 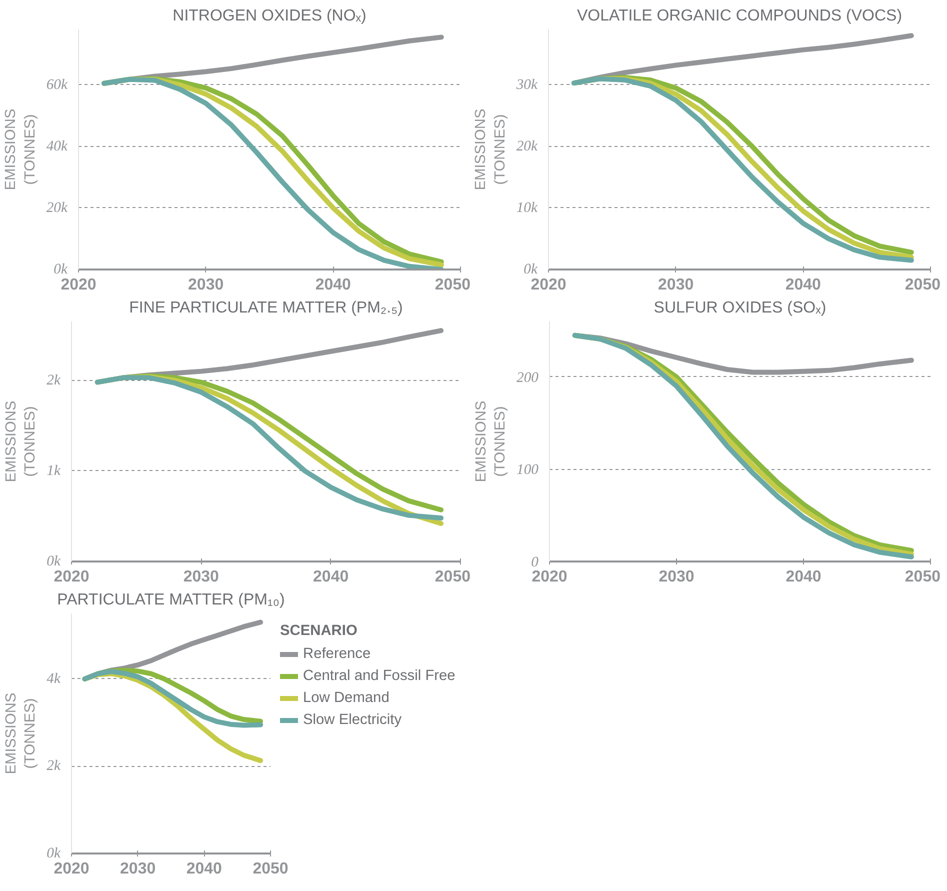 What do you see at coordinates (739, 16) in the screenshot?
I see `chart-title: VOLATILE ORGANIC COMPOUNDS (VOCS)` at bounding box center [739, 16].